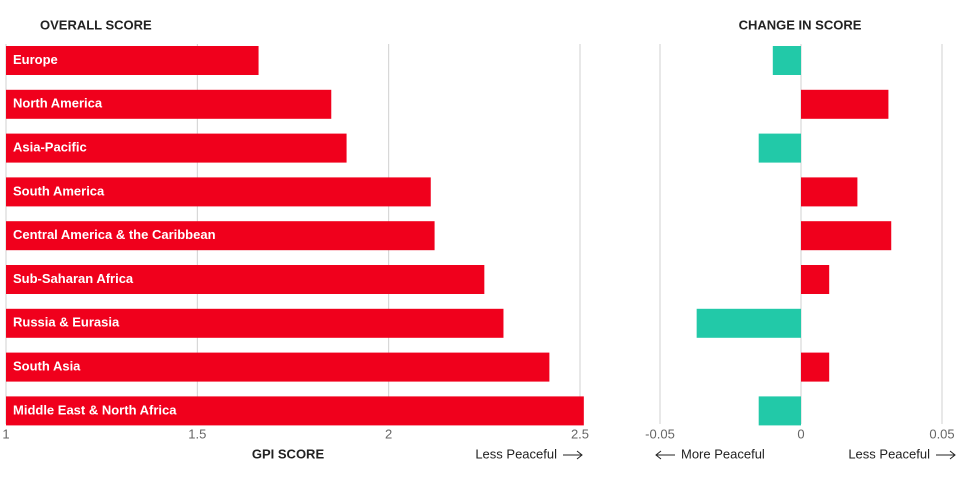 This screenshot has height=479, width=972. I want to click on category-label: Russia & Eurasia, so click(66, 322).